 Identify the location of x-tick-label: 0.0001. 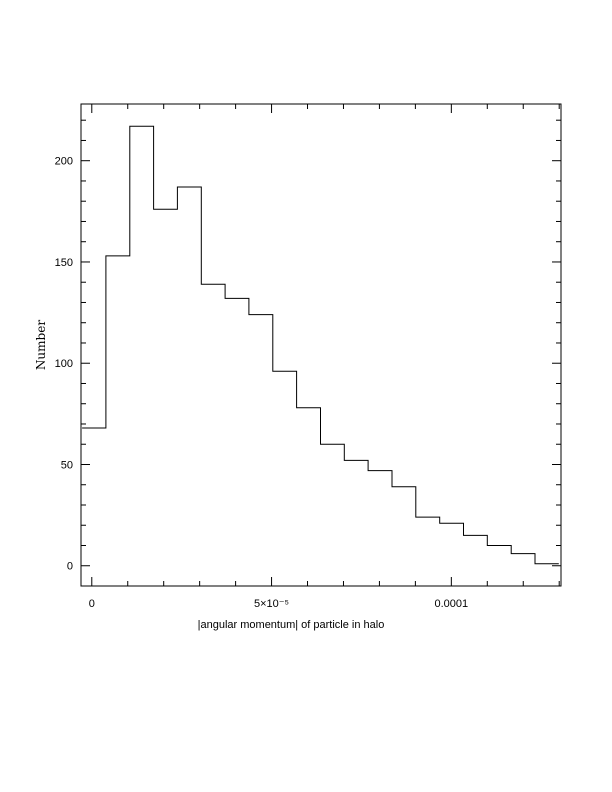
(452, 604).